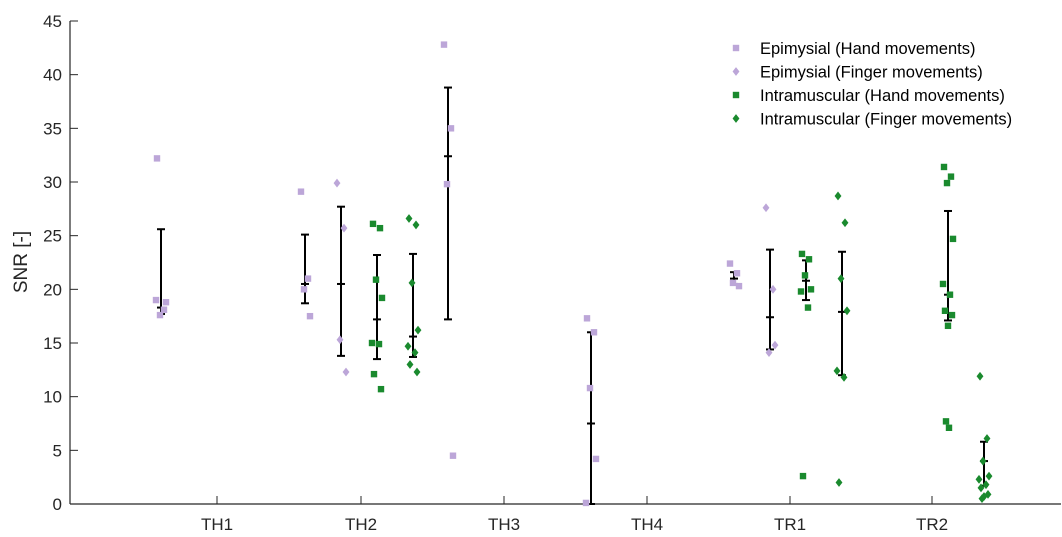 This screenshot has height=537, width=1062. I want to click on legend-label: Epimysial (Hand movements), so click(867, 49).